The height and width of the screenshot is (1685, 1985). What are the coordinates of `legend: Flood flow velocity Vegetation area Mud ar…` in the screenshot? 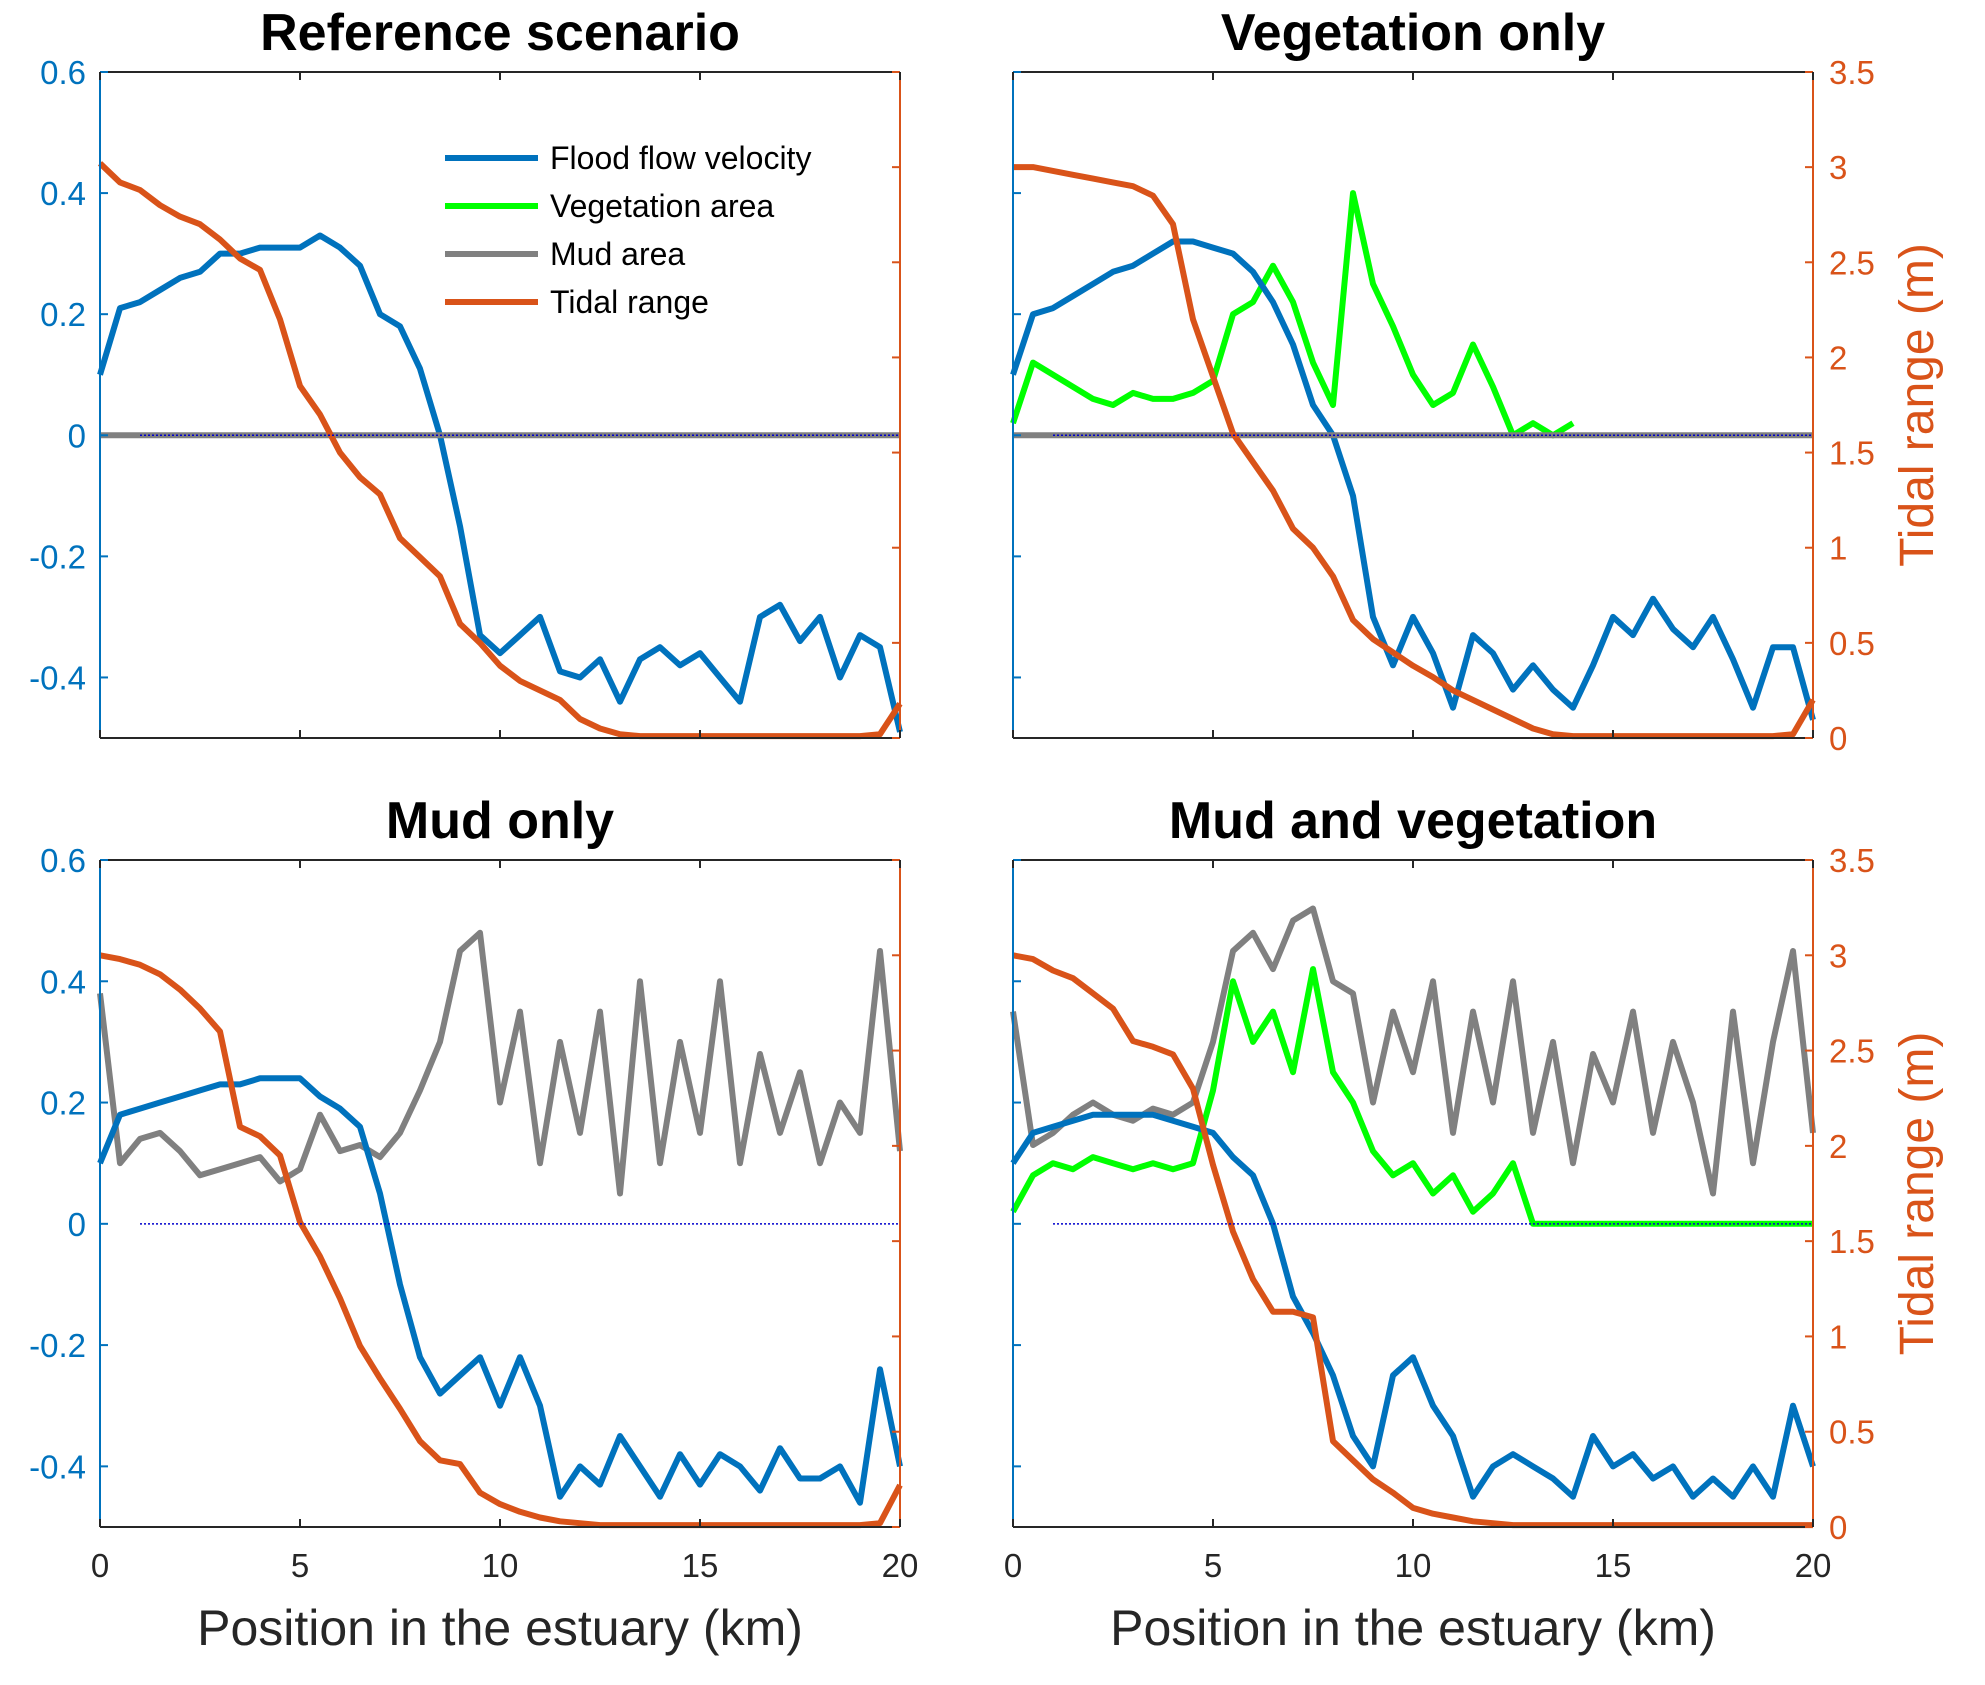 It's located at (628, 230).